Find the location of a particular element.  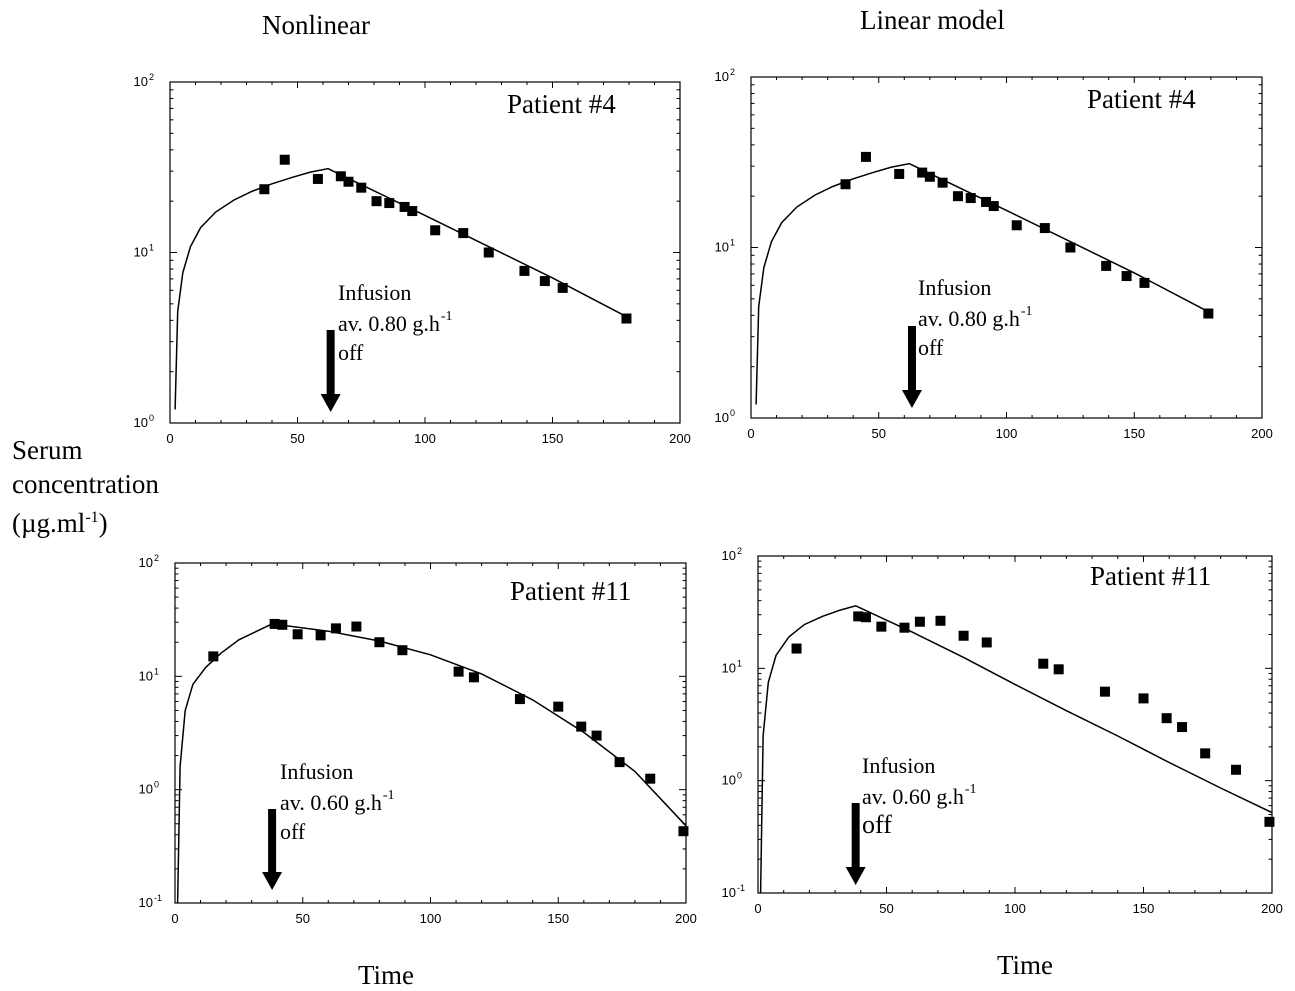

y-axis-label-line-2: concentration is located at coordinates (85, 484).